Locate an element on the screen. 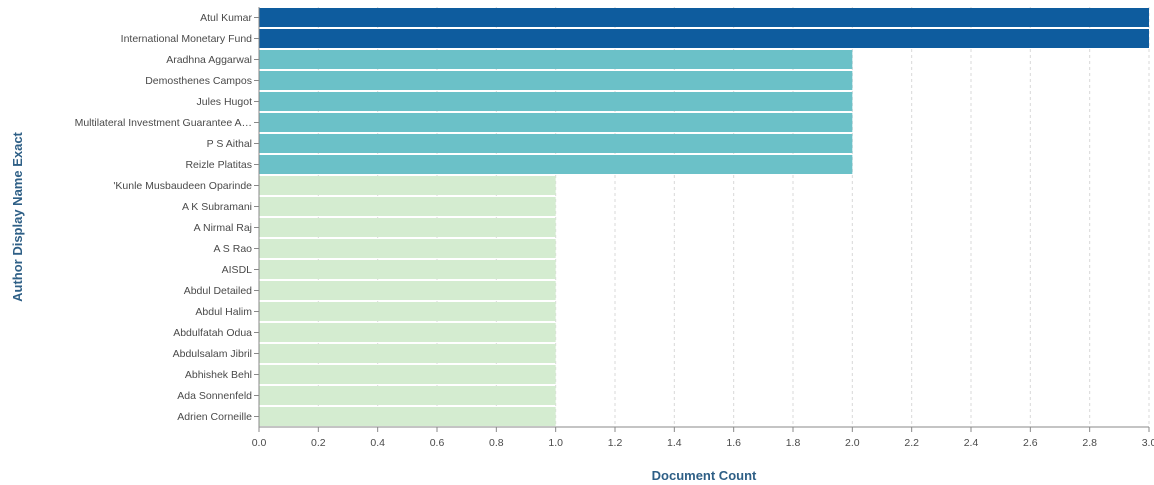  x-tick-label: 0.0 is located at coordinates (259, 443).